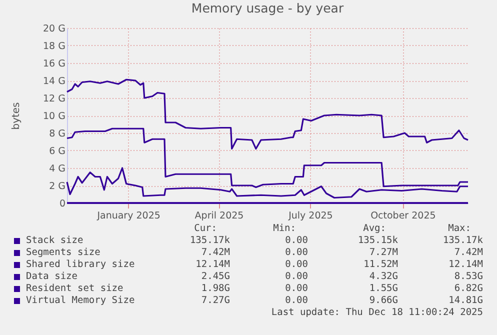 The image size is (497, 335). I want to click on text: 8.53G, so click(468, 277).